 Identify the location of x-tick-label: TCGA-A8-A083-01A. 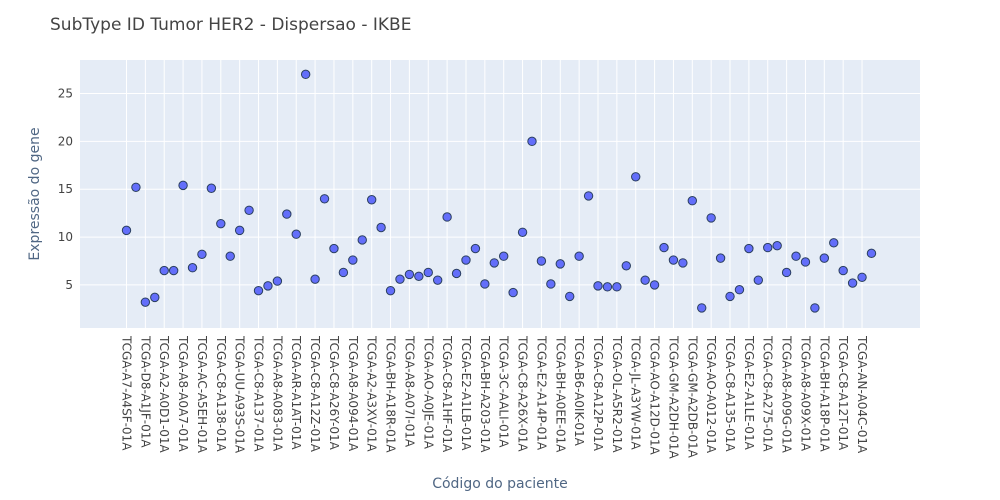
(277, 393).